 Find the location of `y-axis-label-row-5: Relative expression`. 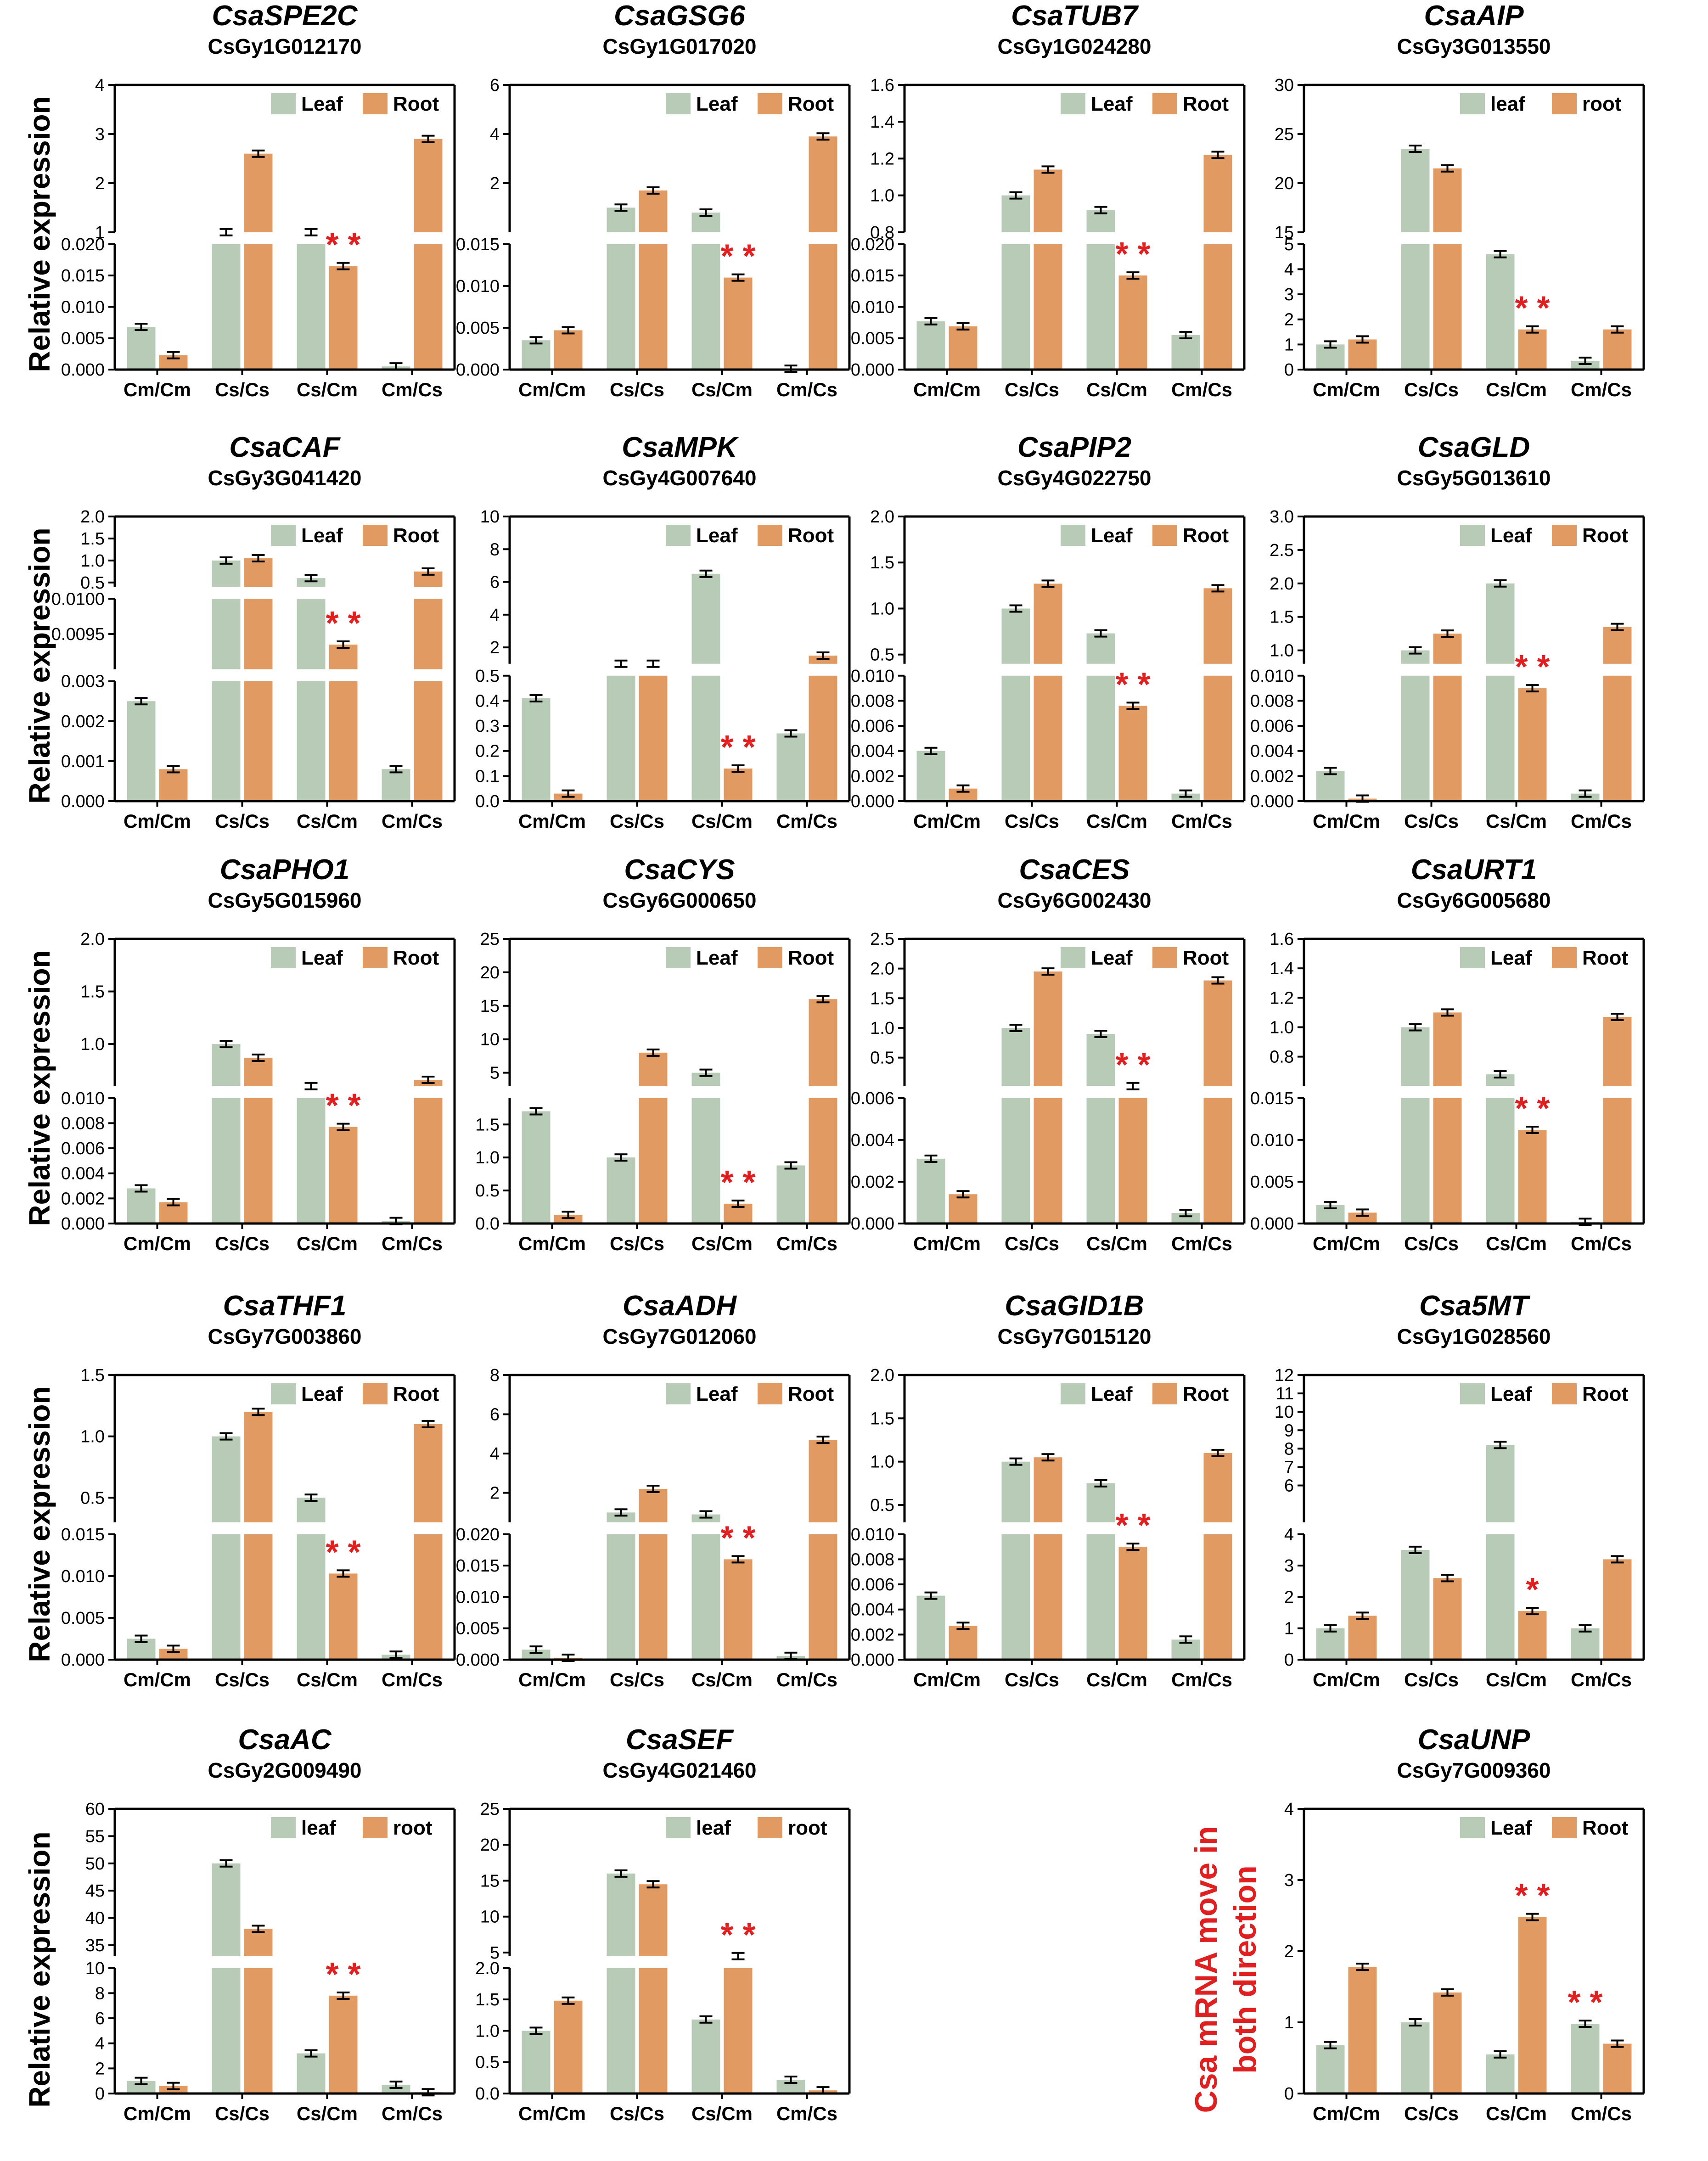

y-axis-label-row-5: Relative expression is located at coordinates (40, 1969).